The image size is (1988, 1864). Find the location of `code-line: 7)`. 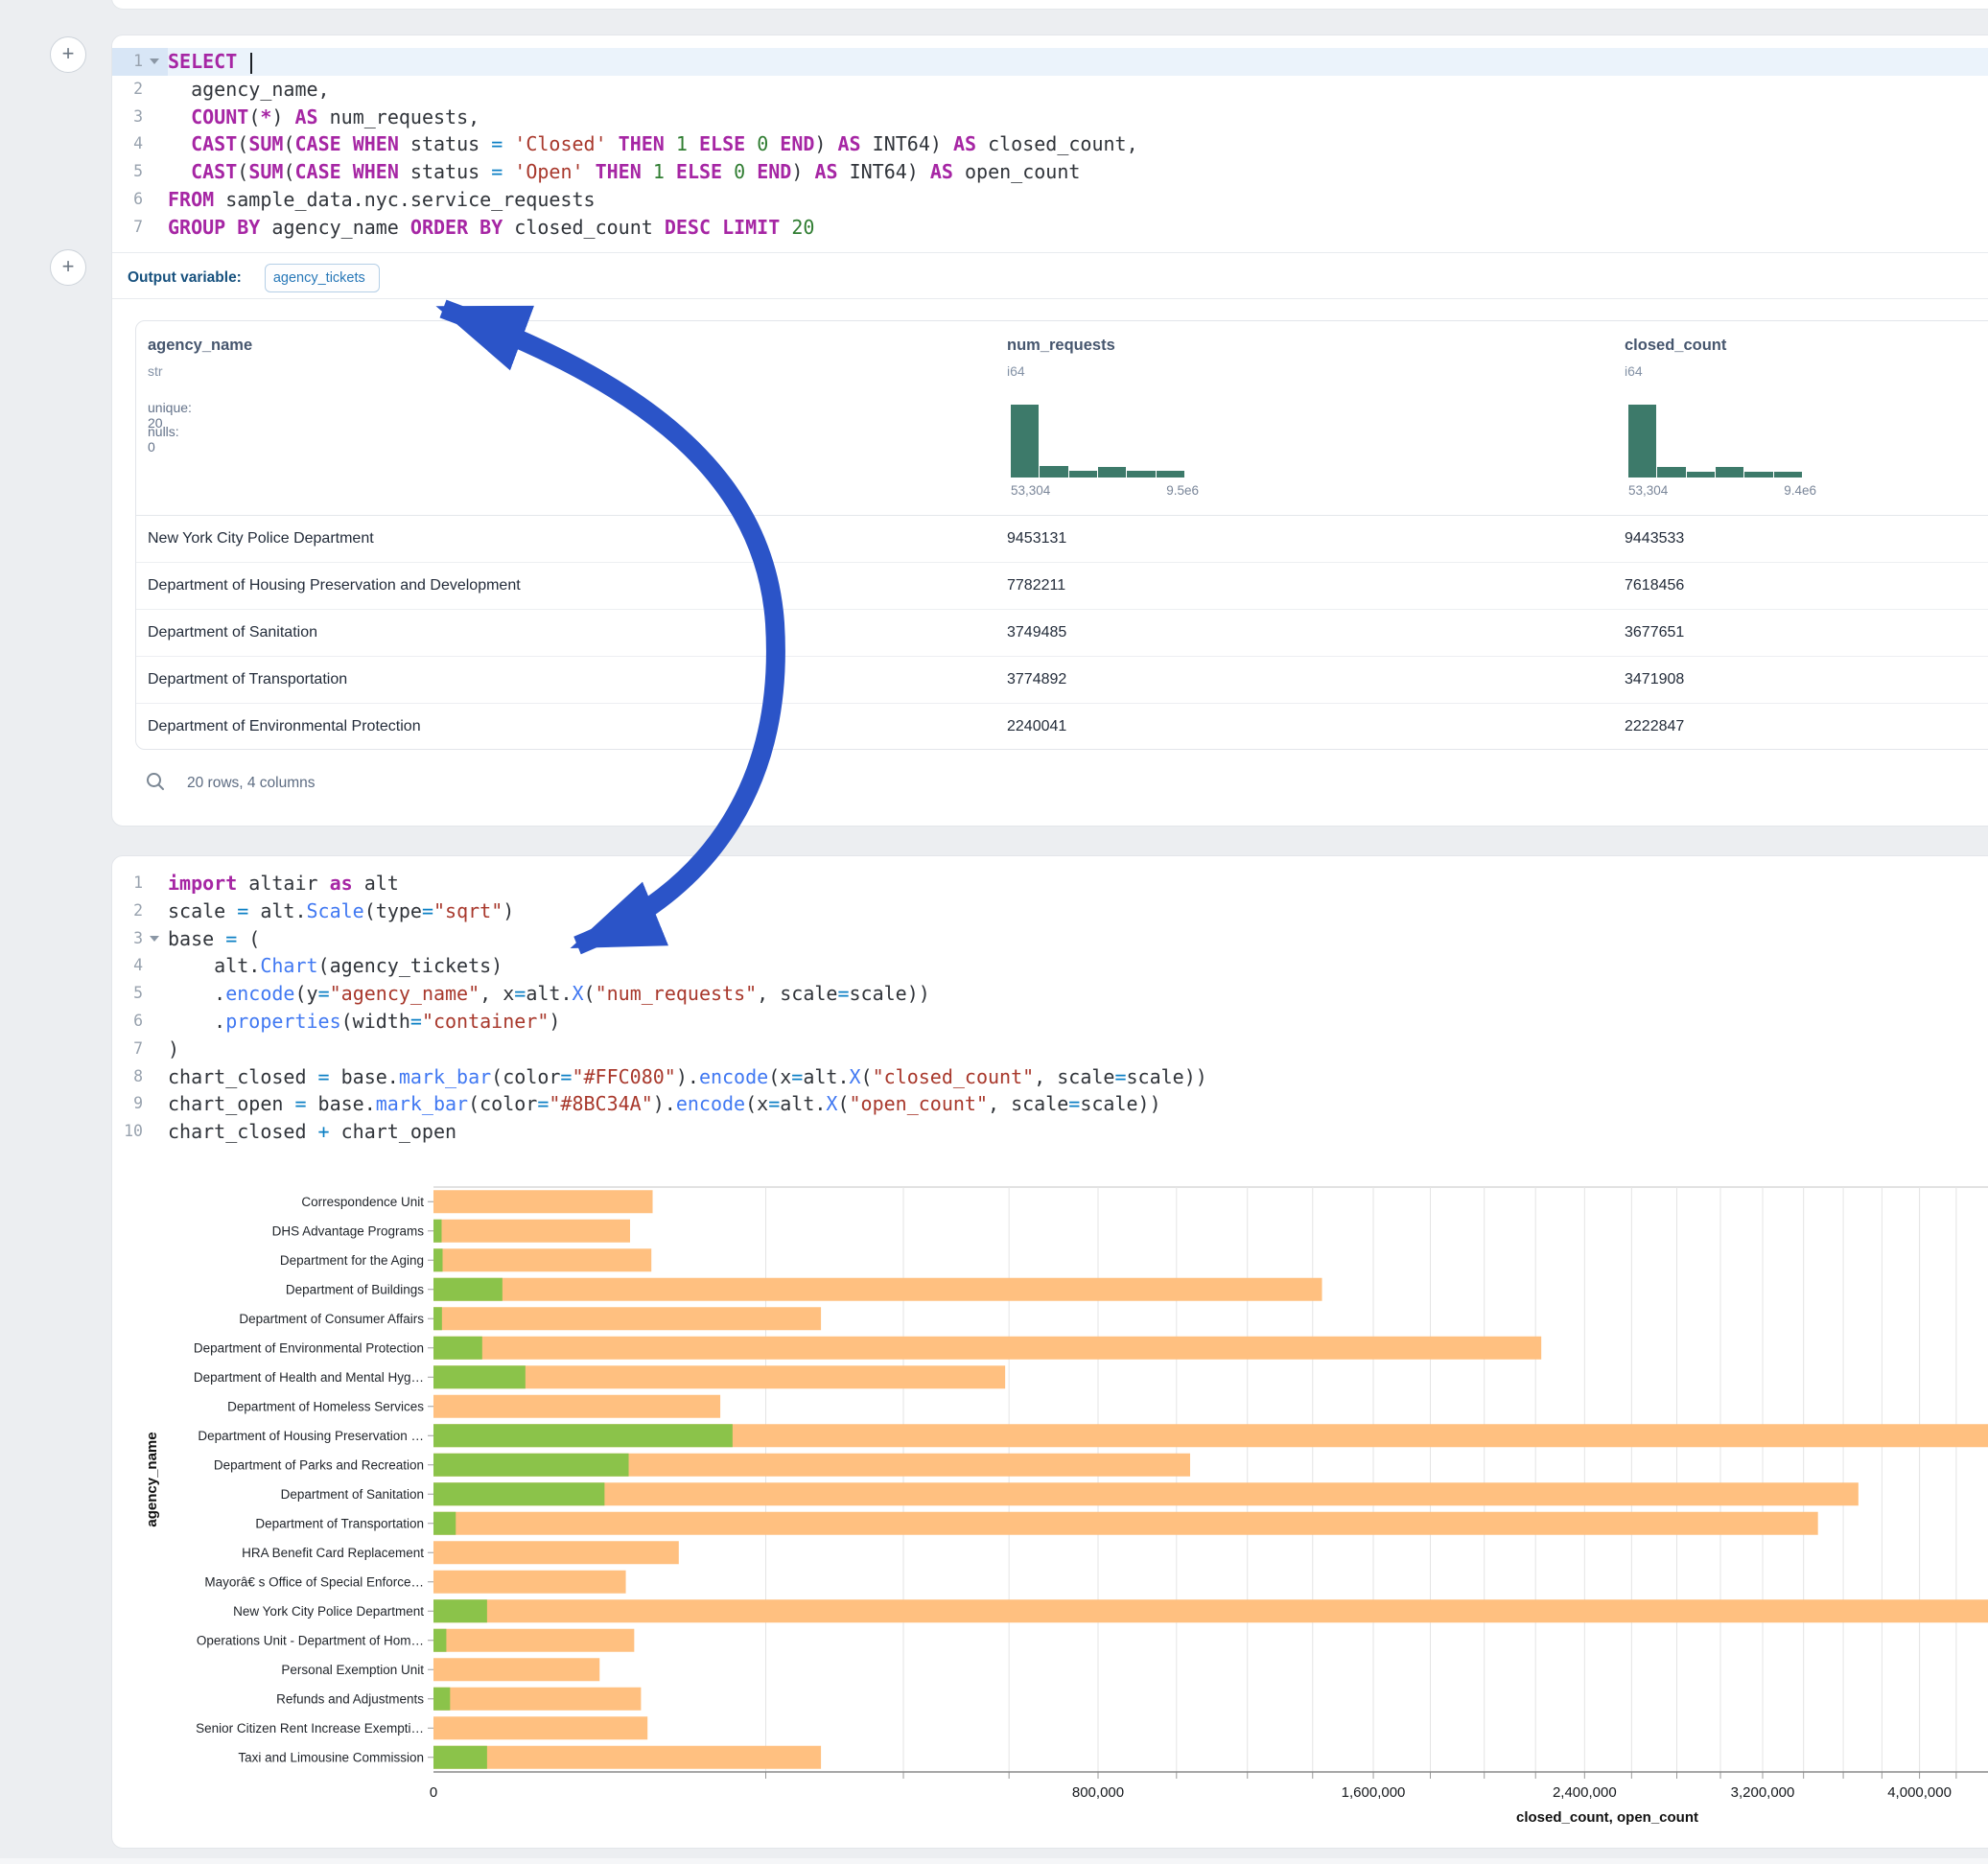

code-line: 7) is located at coordinates (1050, 1049).